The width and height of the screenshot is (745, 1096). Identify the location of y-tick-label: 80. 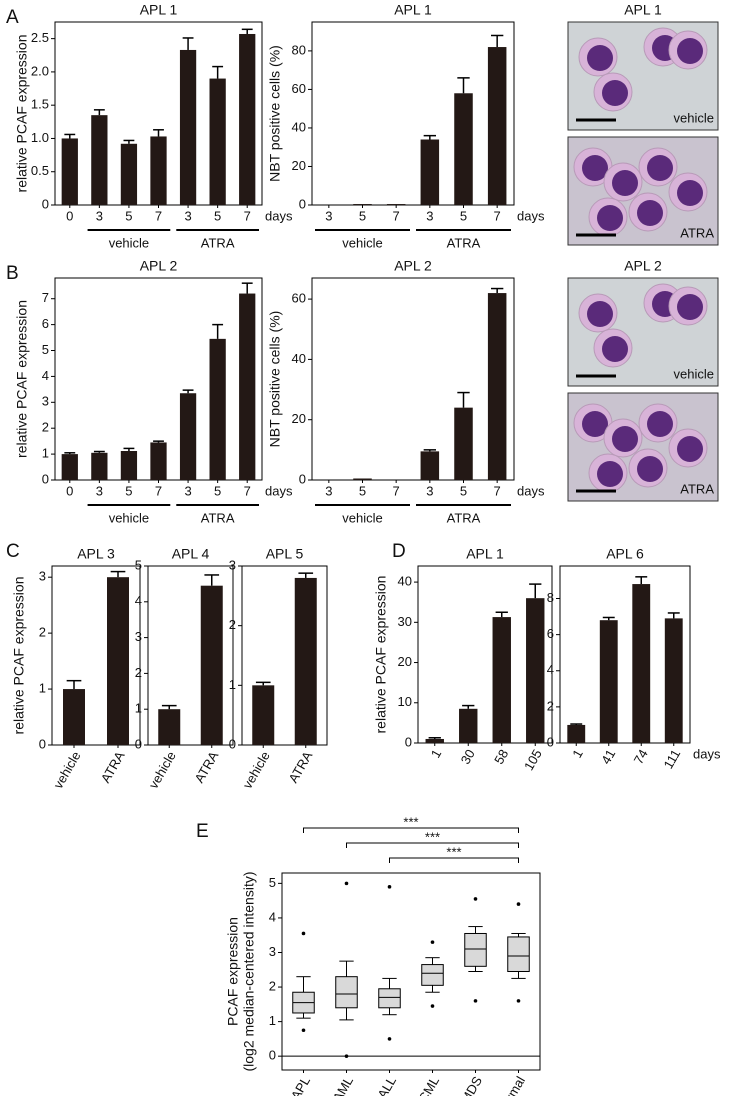
(299, 49).